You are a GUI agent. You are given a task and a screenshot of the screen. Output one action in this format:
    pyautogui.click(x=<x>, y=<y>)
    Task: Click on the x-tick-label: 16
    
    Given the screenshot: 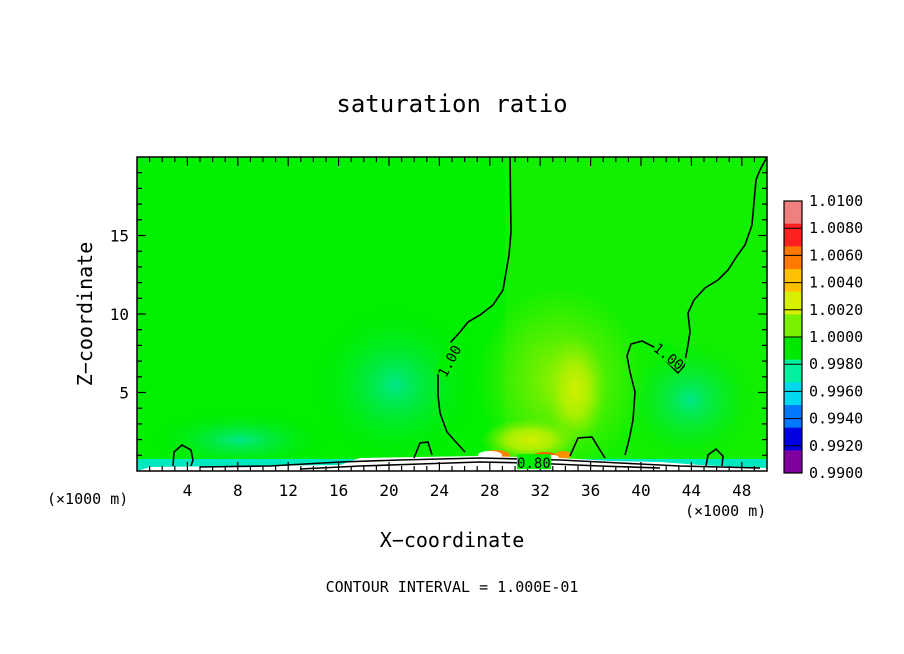 What is the action you would take?
    pyautogui.click(x=338, y=490)
    